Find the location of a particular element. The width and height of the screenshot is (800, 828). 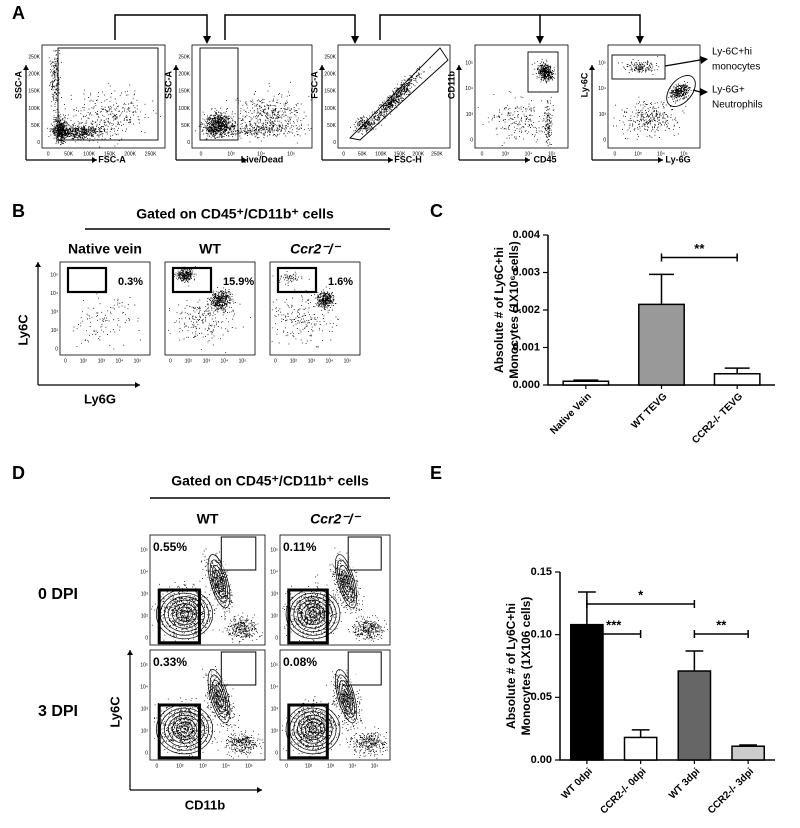

y-tick-label: 0.05 is located at coordinates (541, 697).